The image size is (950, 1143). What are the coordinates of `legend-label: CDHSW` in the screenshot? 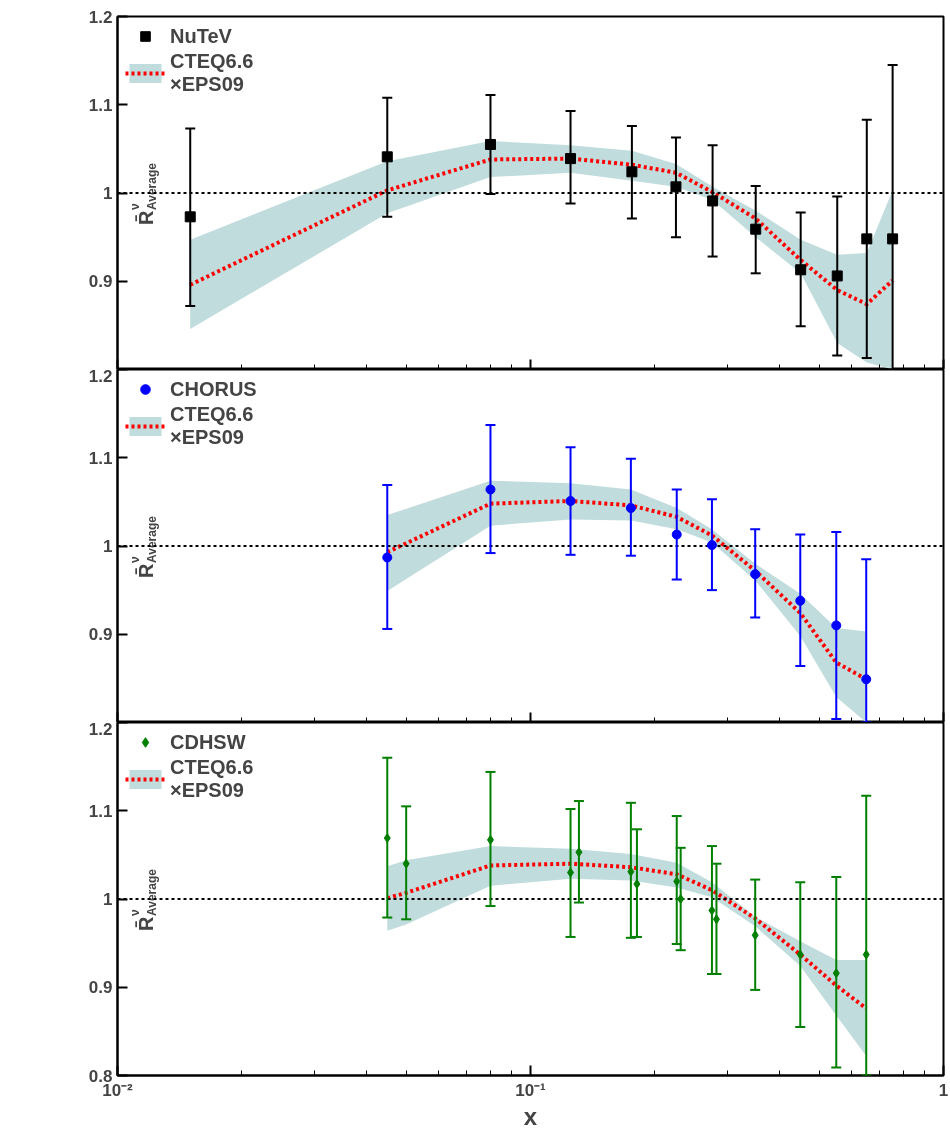 It's located at (208, 742).